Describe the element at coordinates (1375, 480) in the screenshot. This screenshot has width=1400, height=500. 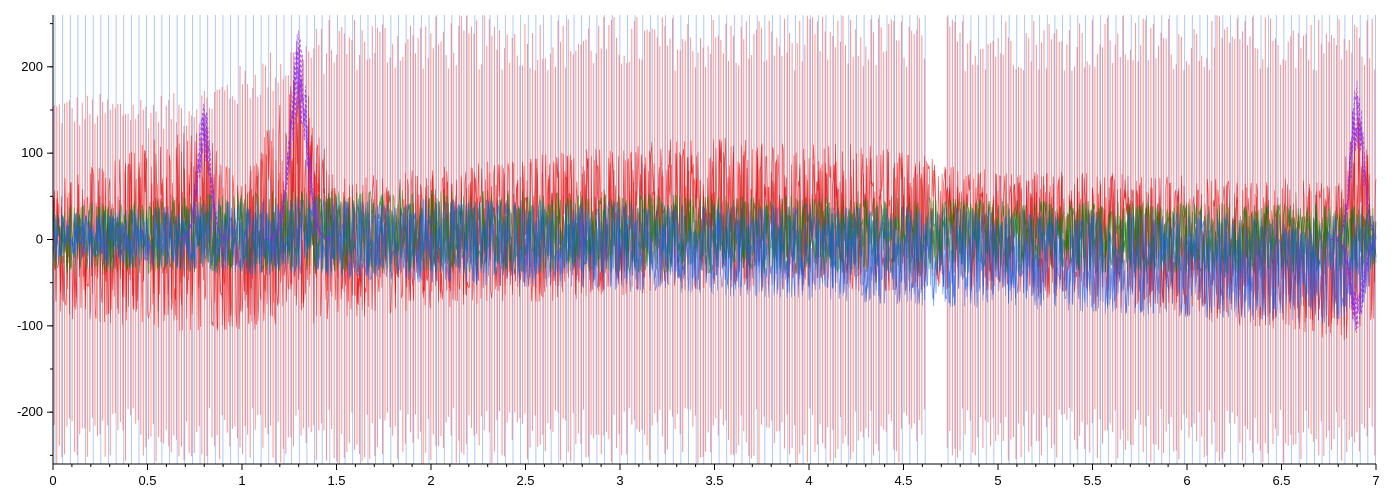
I see `x-tick-label: 7` at that location.